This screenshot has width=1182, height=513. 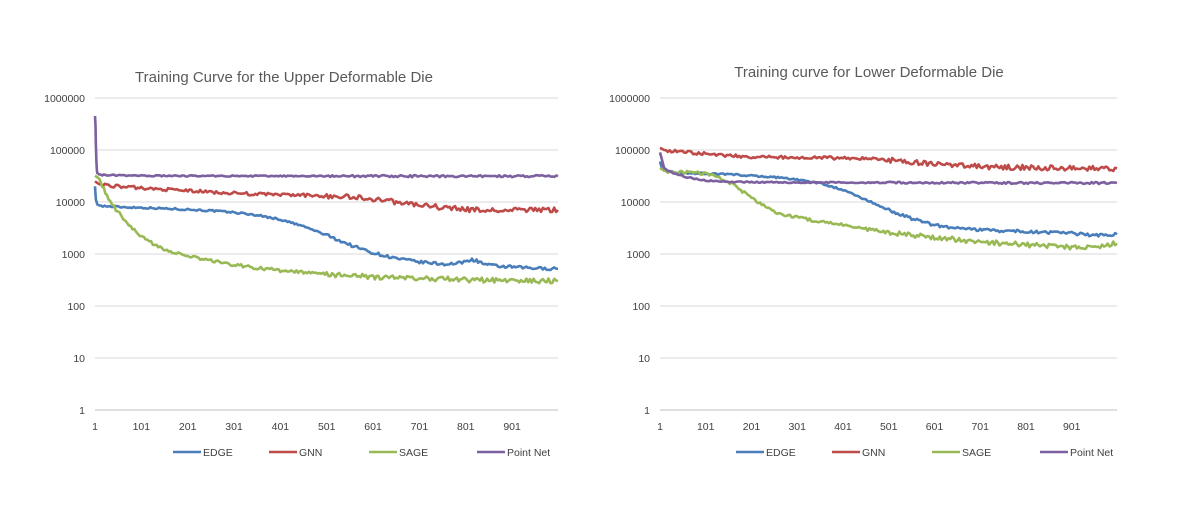 I want to click on chart2-y-tick-100: 100, so click(x=641, y=307).